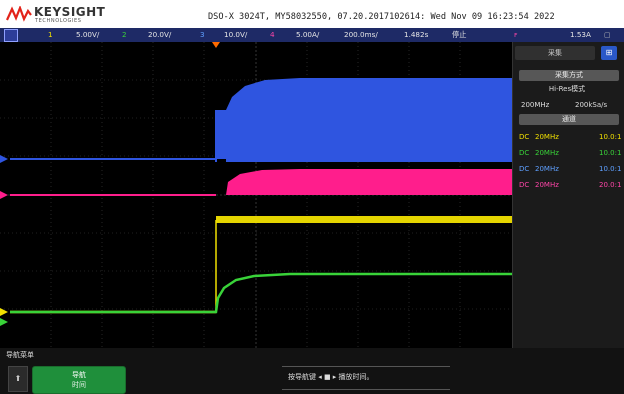  I want to click on brand-name: KEYSIGHT, so click(70, 12).